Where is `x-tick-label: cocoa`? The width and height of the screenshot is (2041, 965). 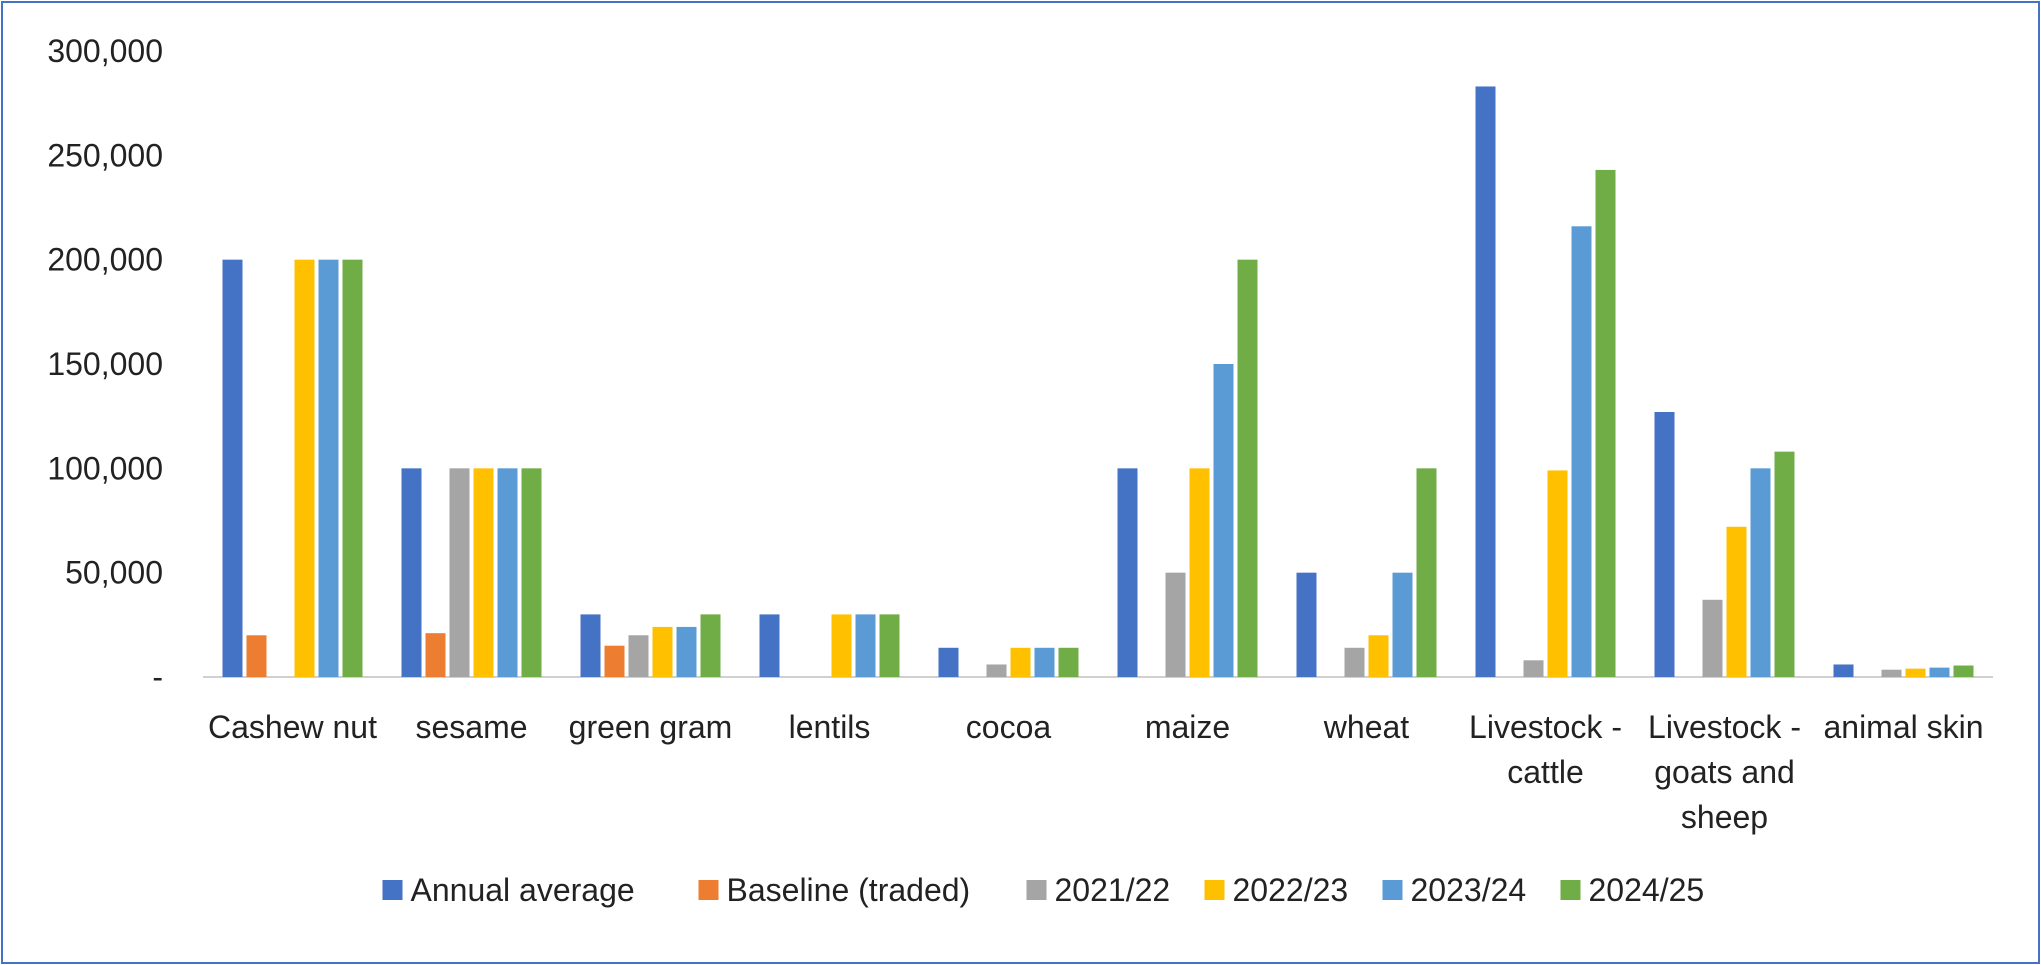
x-tick-label: cocoa is located at coordinates (1009, 727).